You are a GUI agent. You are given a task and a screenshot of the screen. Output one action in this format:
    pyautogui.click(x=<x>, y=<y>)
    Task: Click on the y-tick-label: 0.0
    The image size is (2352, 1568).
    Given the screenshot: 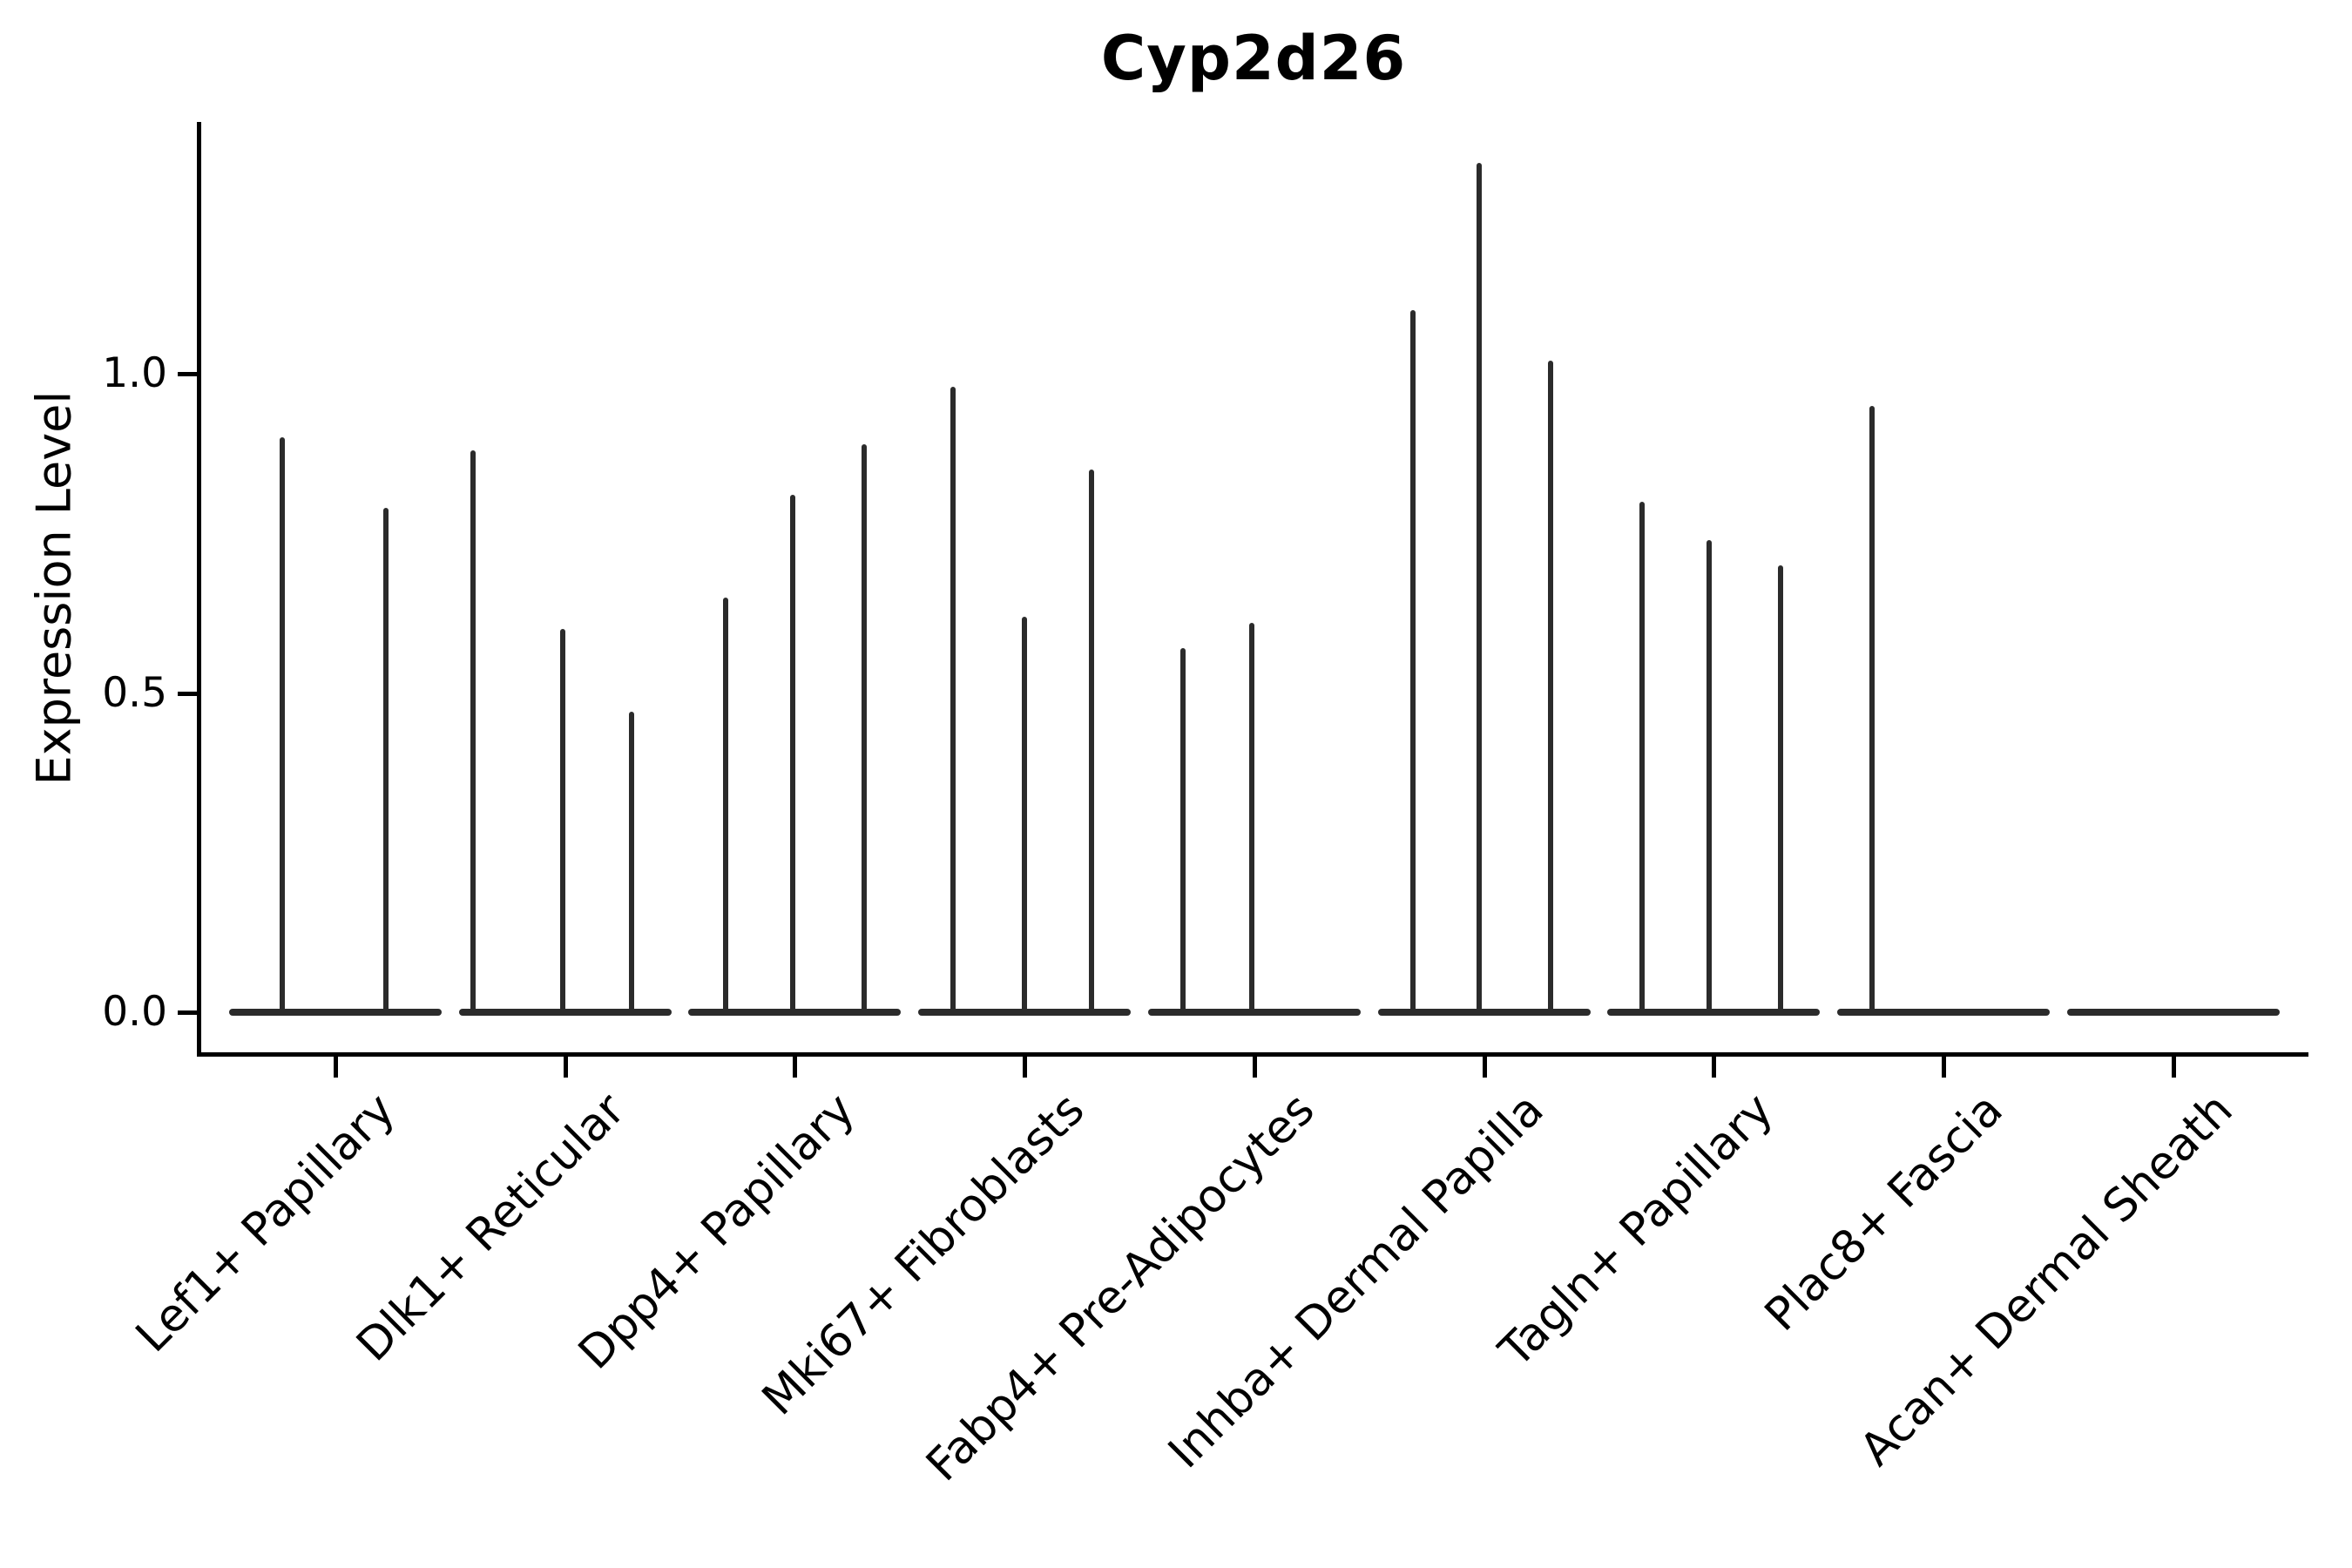 What is the action you would take?
    pyautogui.click(x=134, y=1012)
    